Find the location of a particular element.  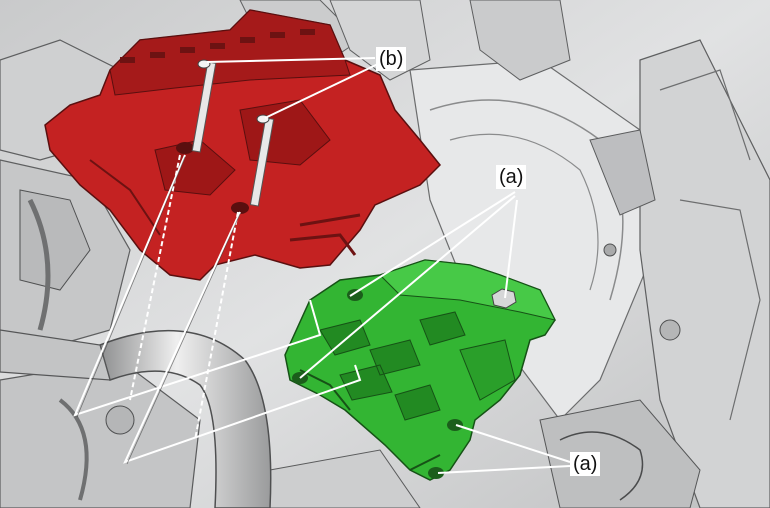

leader-lines-shadow is located at coordinates (158, 310).